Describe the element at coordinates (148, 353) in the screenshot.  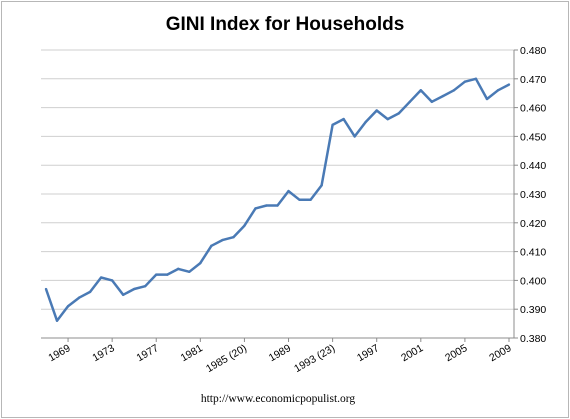
I see `x-tick-label: 1977` at that location.